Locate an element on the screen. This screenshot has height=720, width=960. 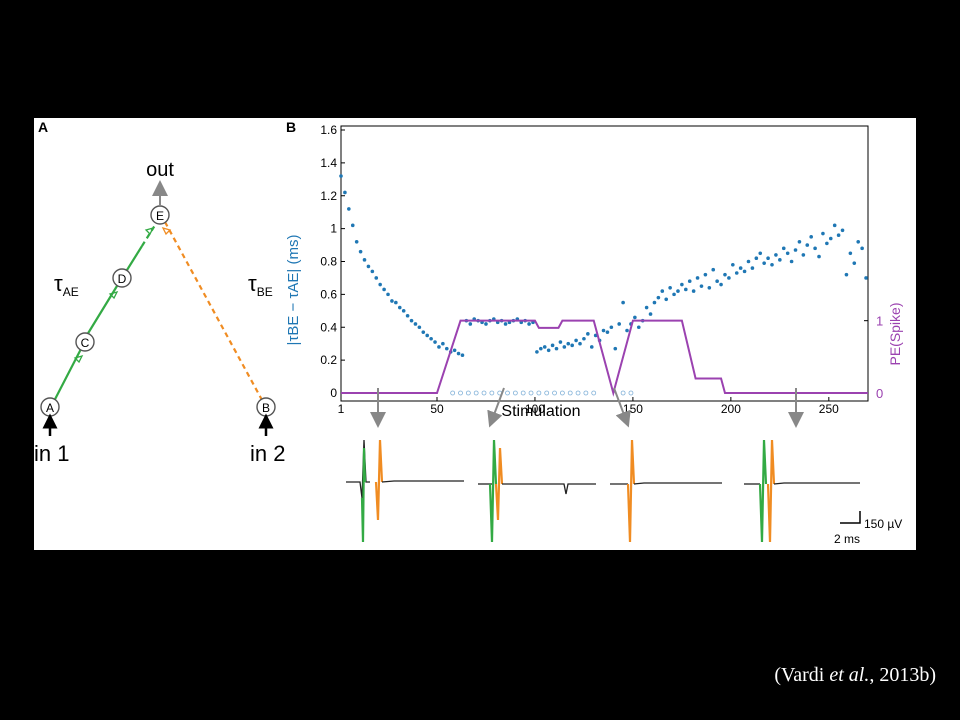
panel-a-label: A is located at coordinates (43, 127).